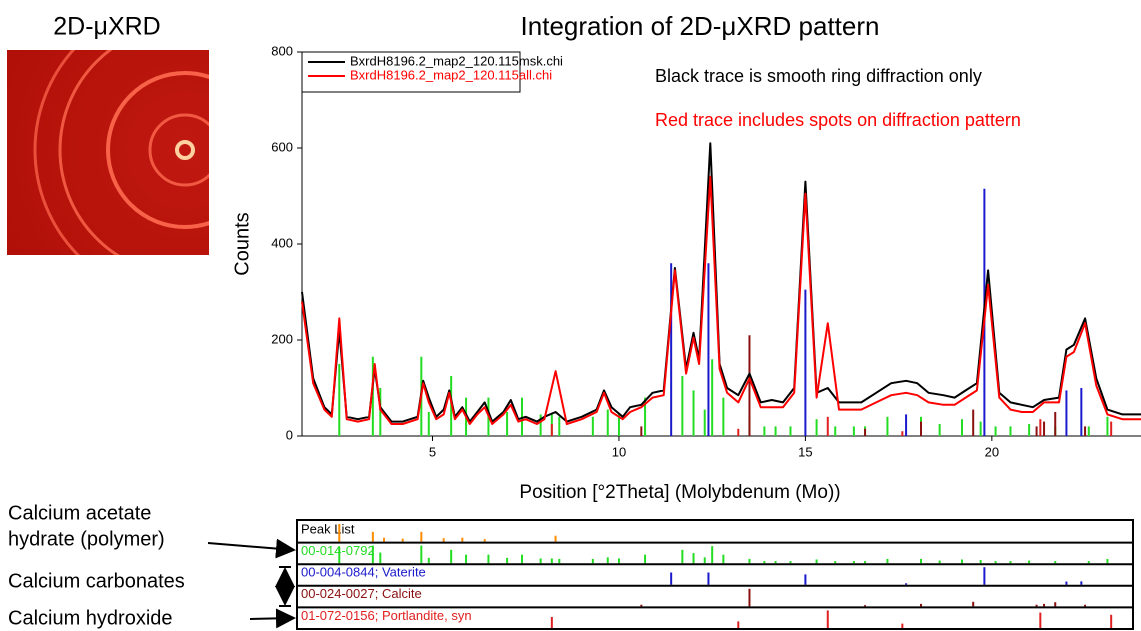  What do you see at coordinates (456, 60) in the screenshot?
I see `legend-label: BxrdH8196.2_map2_120.115msk.chi` at bounding box center [456, 60].